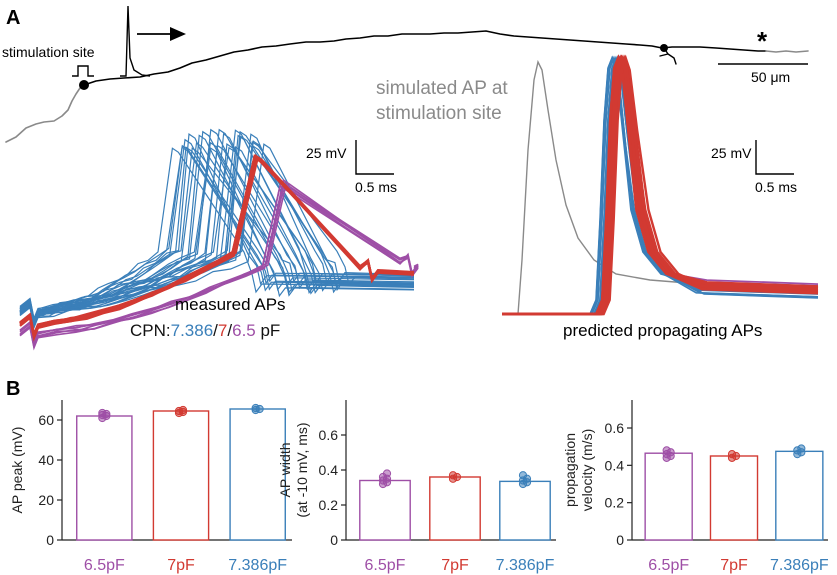 The height and width of the screenshot is (575, 837). What do you see at coordinates (84, 85) in the screenshot?
I see `soma` at bounding box center [84, 85].